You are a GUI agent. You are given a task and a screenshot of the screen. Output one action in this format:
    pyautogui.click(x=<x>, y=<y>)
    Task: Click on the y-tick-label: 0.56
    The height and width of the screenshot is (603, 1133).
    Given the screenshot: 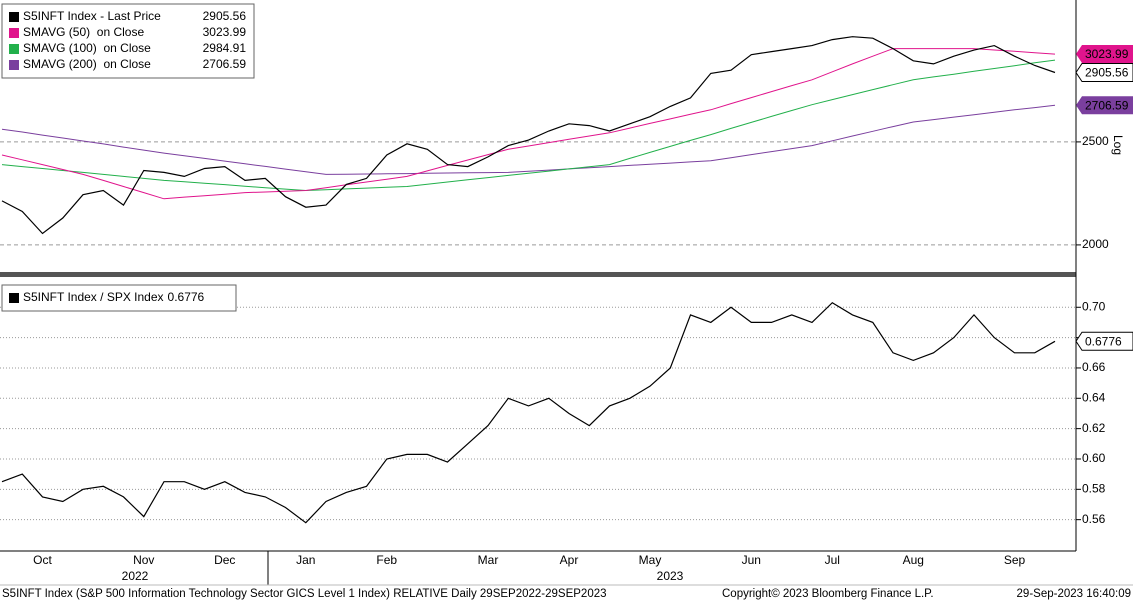 What is the action you would take?
    pyautogui.click(x=1094, y=519)
    